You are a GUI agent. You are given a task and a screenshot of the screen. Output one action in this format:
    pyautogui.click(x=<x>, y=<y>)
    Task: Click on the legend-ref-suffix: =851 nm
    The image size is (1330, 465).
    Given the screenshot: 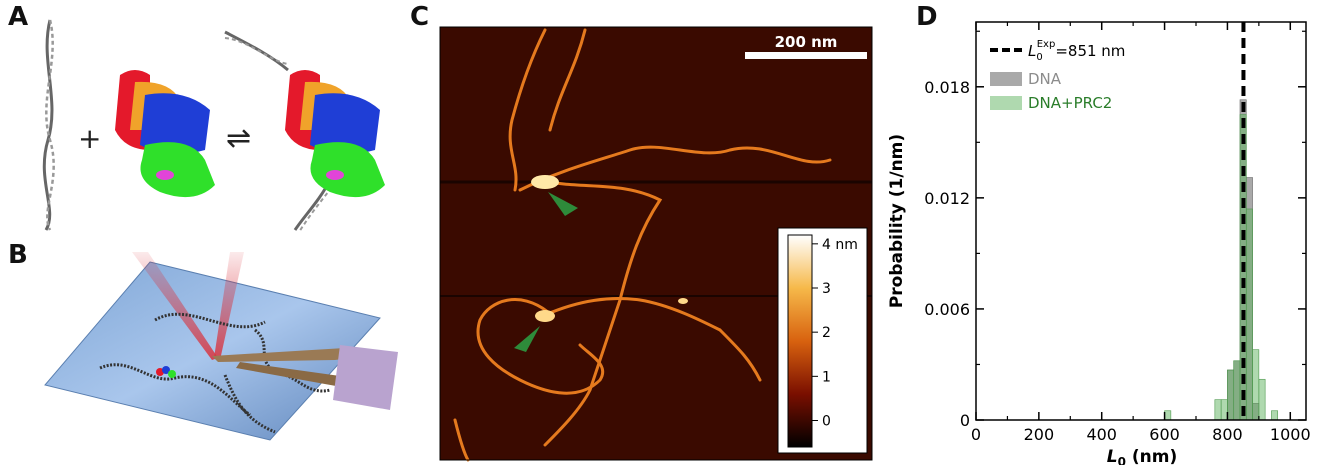 What is the action you would take?
    pyautogui.click(x=1090, y=51)
    